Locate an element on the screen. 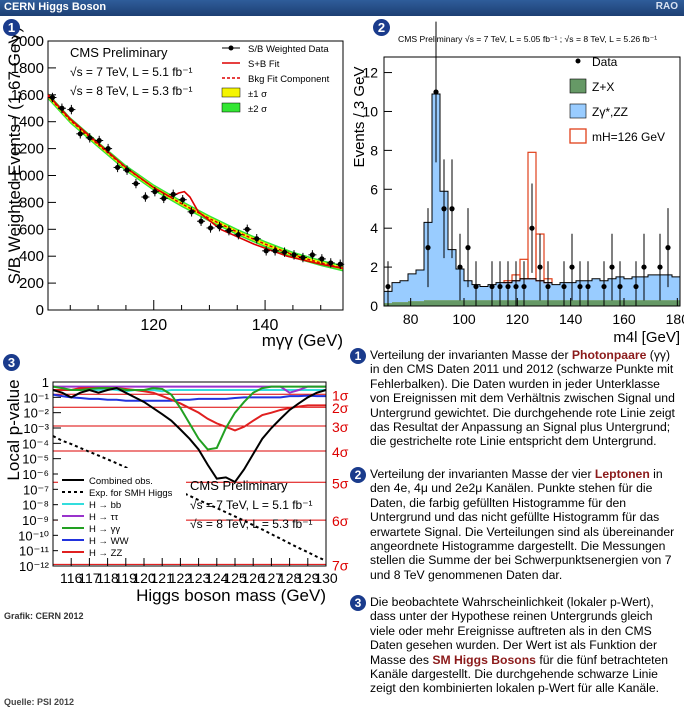  x-tick-label: 116 is located at coordinates (71, 578).